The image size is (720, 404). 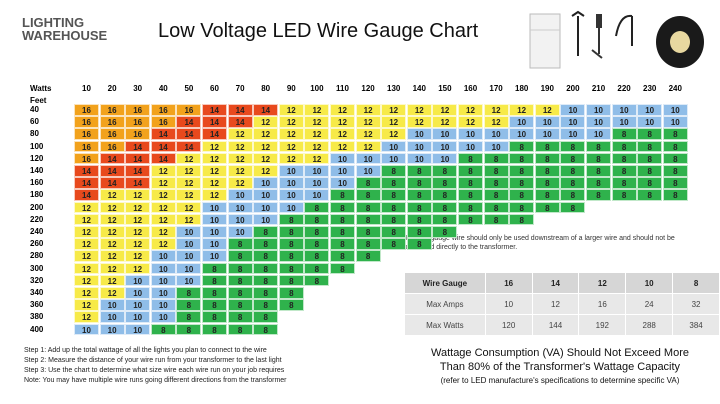 I want to click on spec-cell: 120, so click(x=508, y=325).